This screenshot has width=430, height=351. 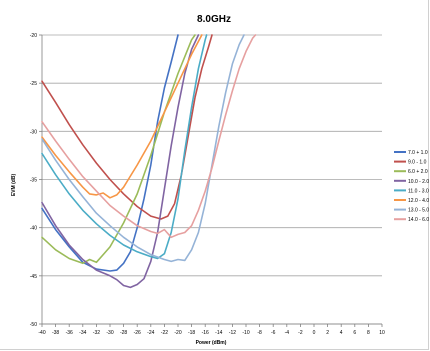 I want to click on x-tick-label: -30, so click(x=109, y=333).